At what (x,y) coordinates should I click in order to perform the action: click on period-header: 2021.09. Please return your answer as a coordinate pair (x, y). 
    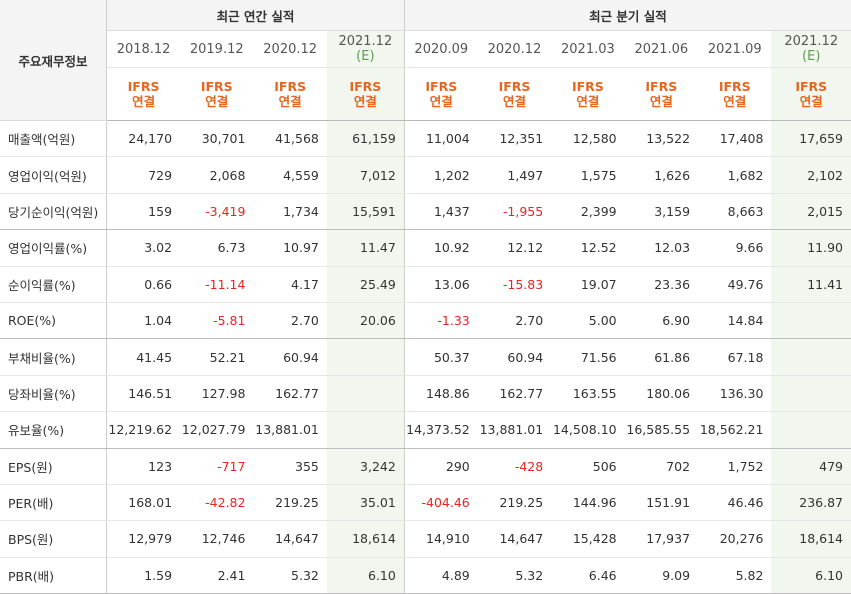
    Looking at the image, I should click on (735, 49).